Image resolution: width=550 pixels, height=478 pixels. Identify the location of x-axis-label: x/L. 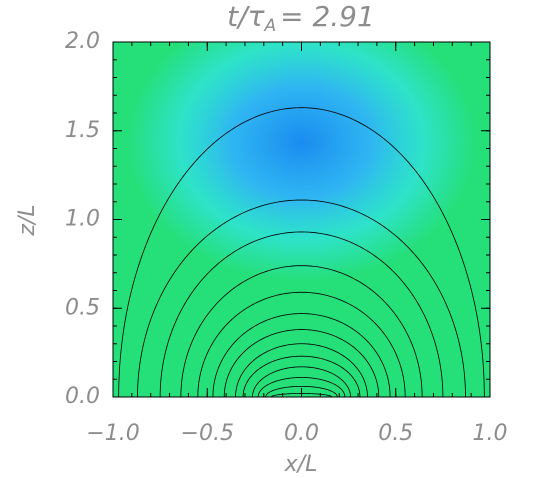
(301, 464).